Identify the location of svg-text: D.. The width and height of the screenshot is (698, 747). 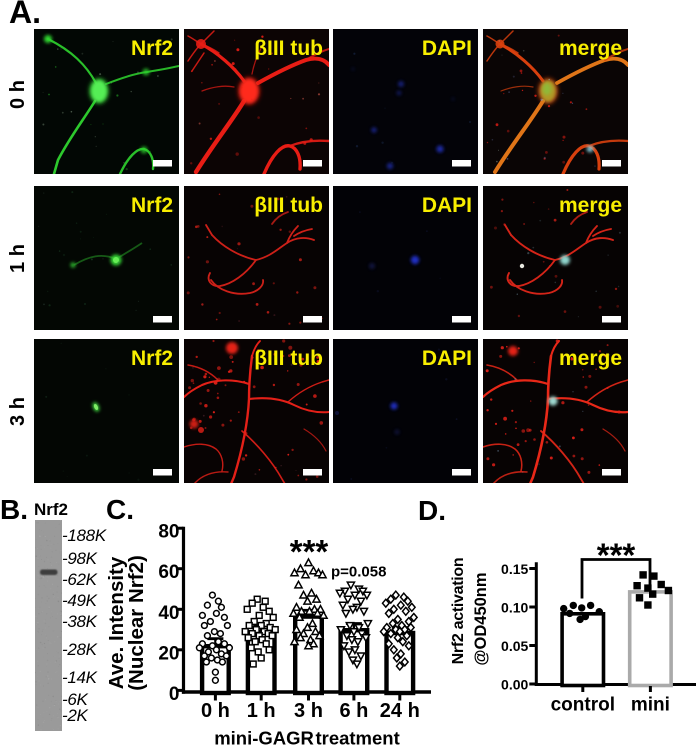
(432, 510).